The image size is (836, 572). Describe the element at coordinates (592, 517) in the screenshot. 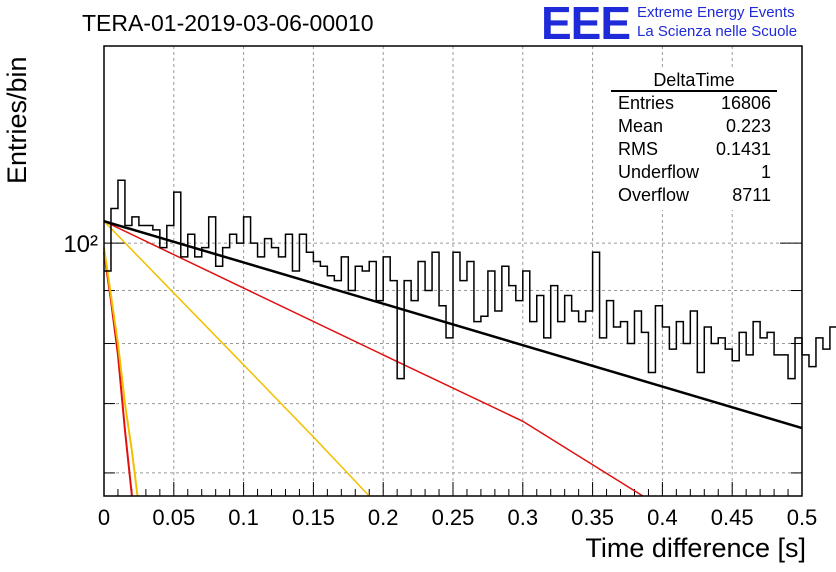

I see `x-tick-label: 0.35` at that location.